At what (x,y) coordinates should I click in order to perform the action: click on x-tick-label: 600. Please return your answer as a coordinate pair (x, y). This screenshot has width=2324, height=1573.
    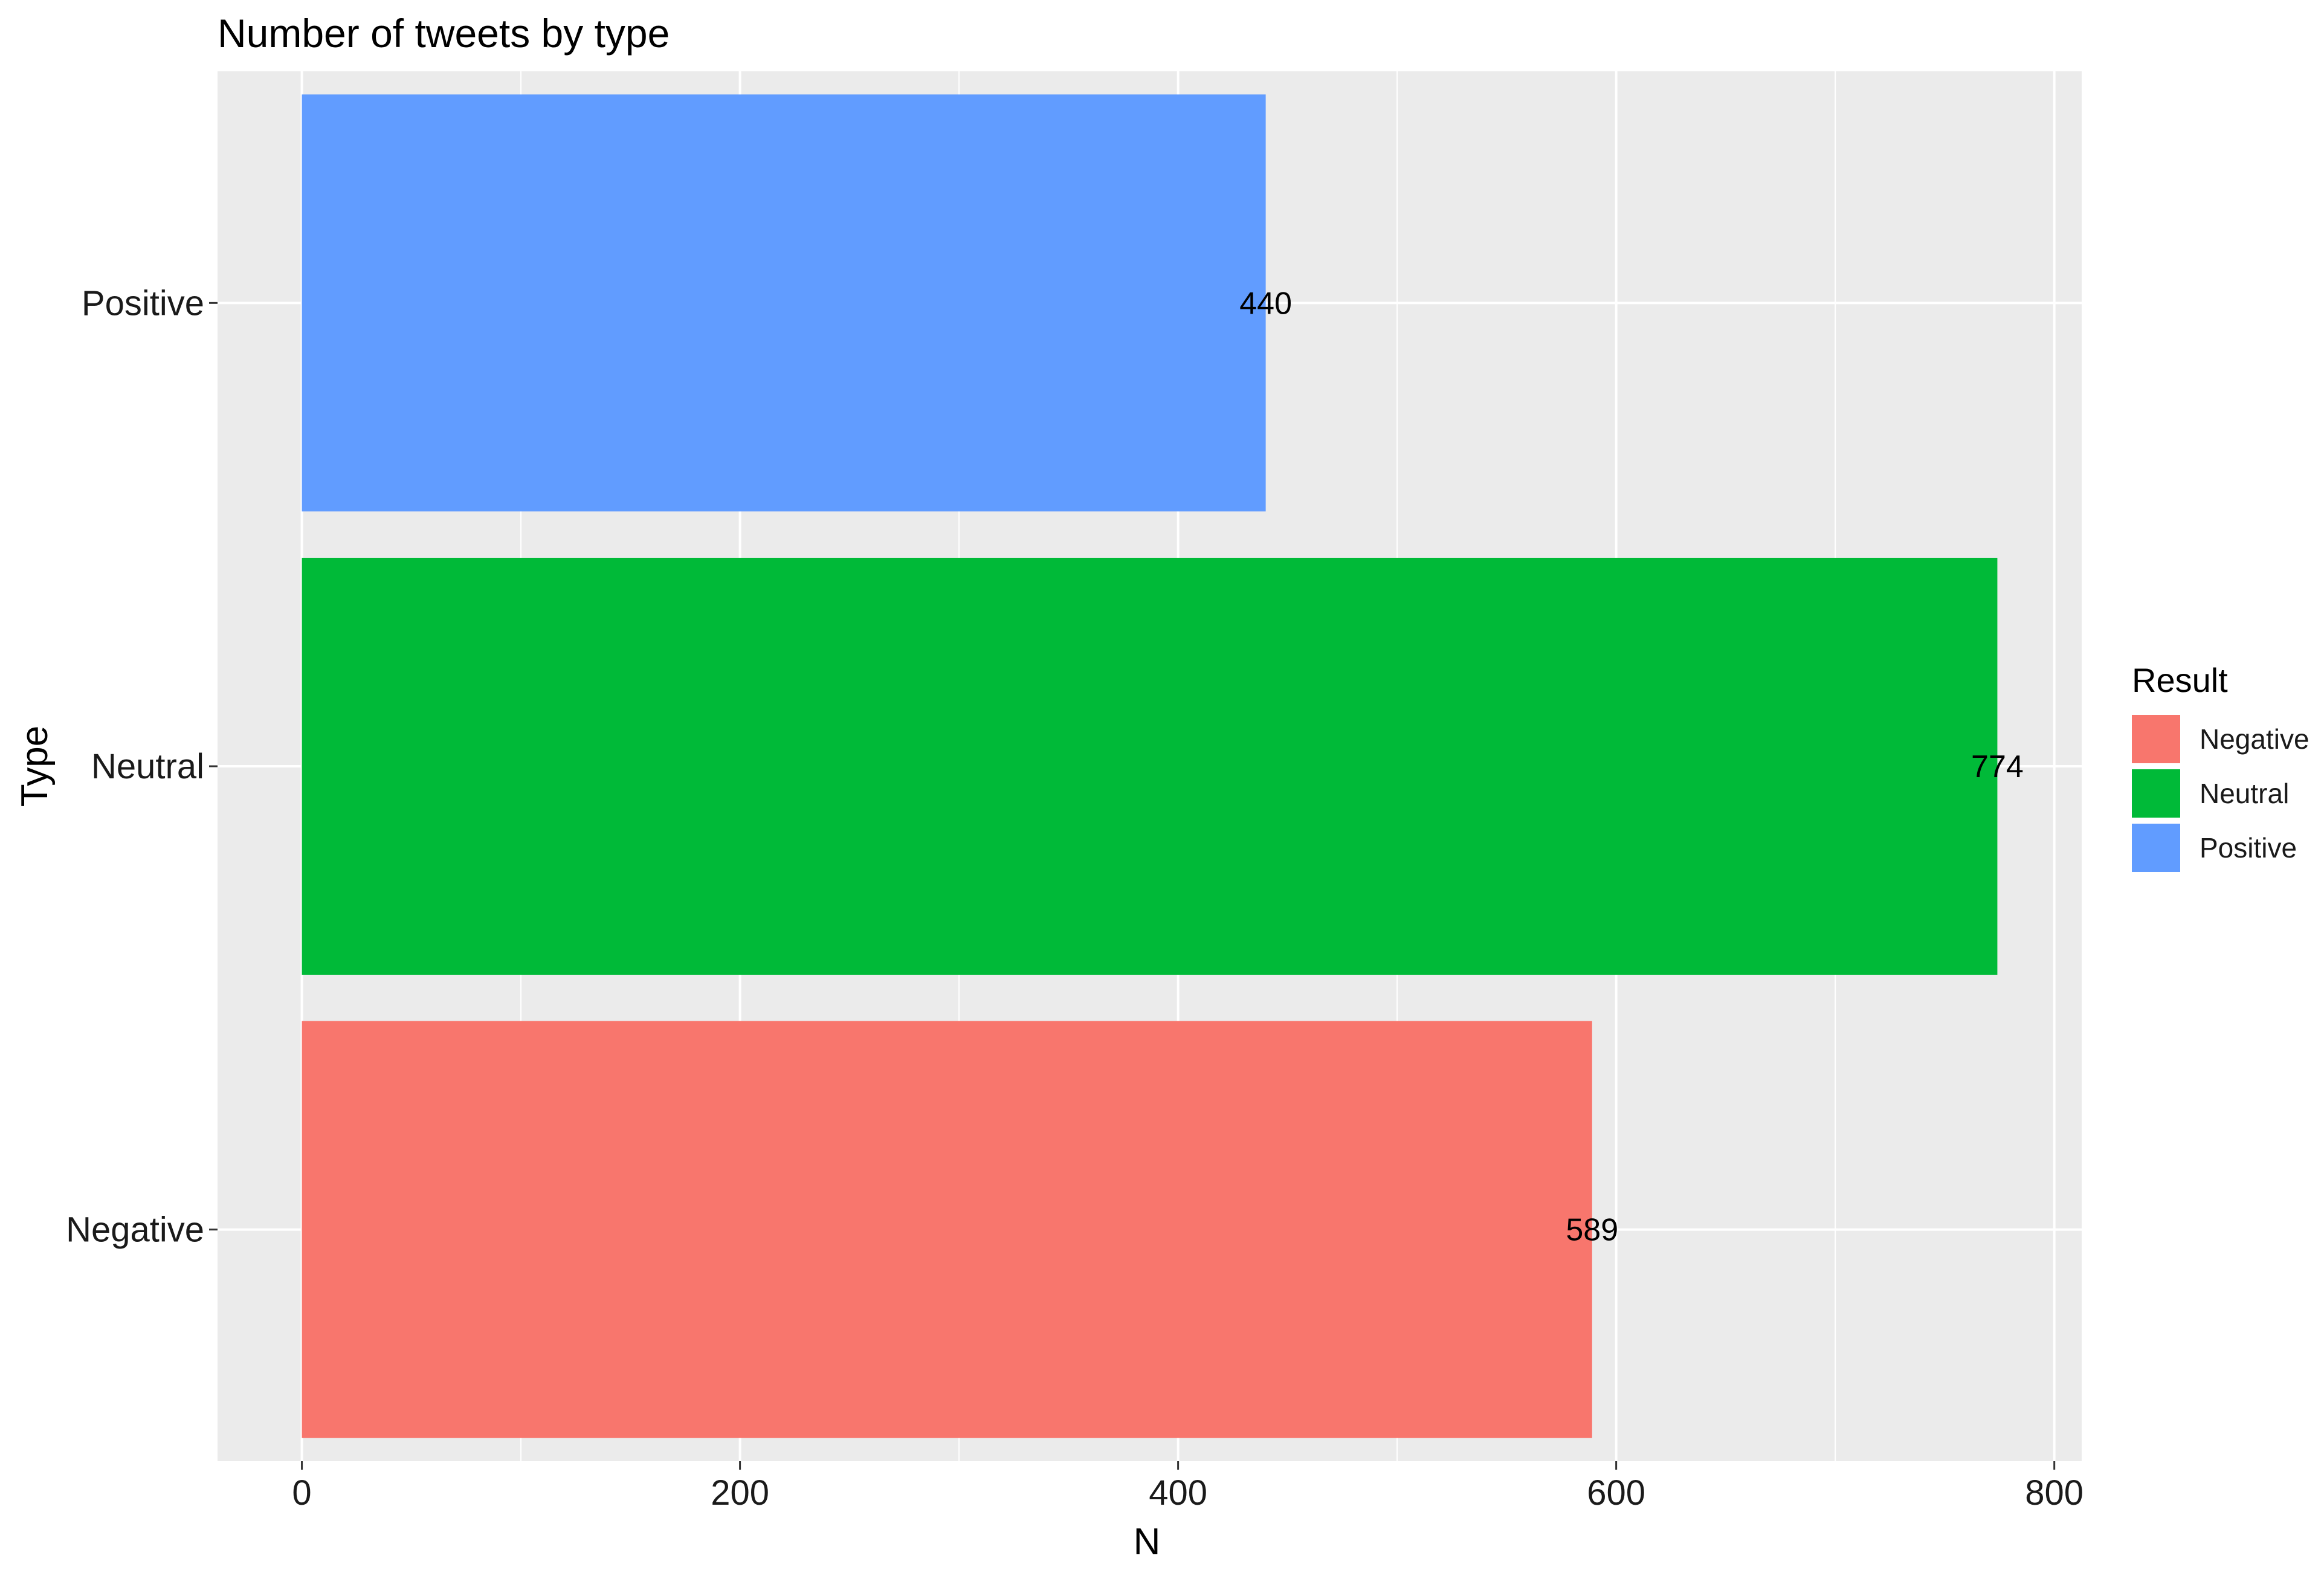
    Looking at the image, I should click on (1616, 1493).